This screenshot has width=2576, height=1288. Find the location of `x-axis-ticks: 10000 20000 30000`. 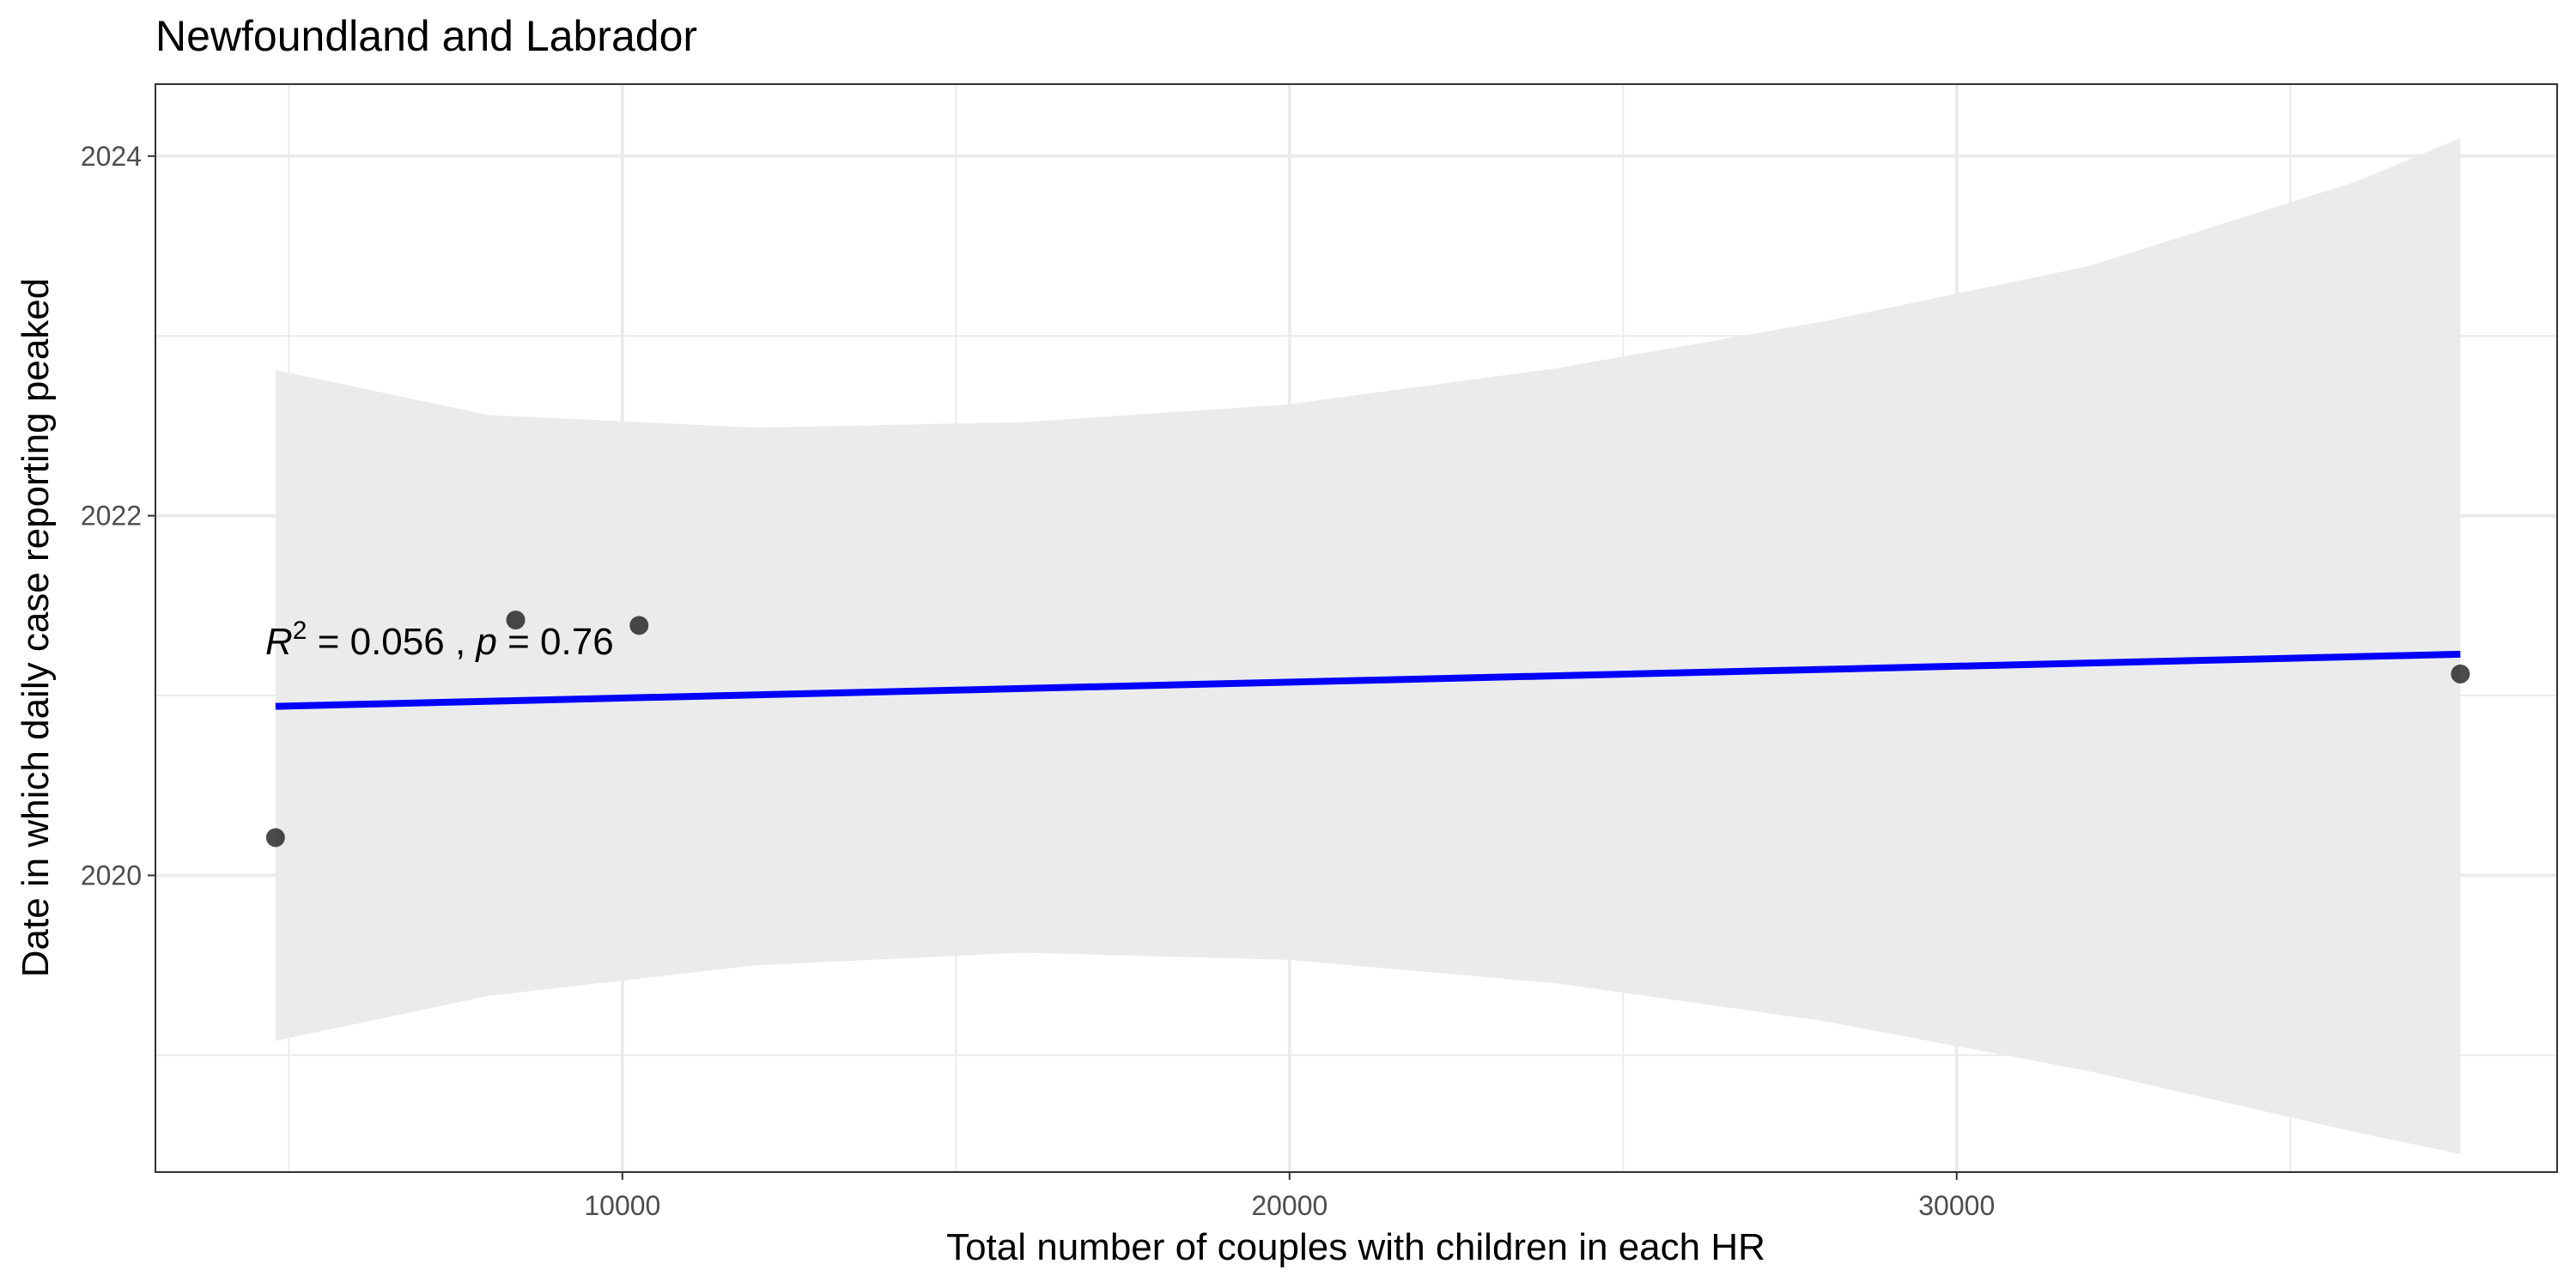

x-axis-ticks: 10000 20000 30000 is located at coordinates (1290, 1196).